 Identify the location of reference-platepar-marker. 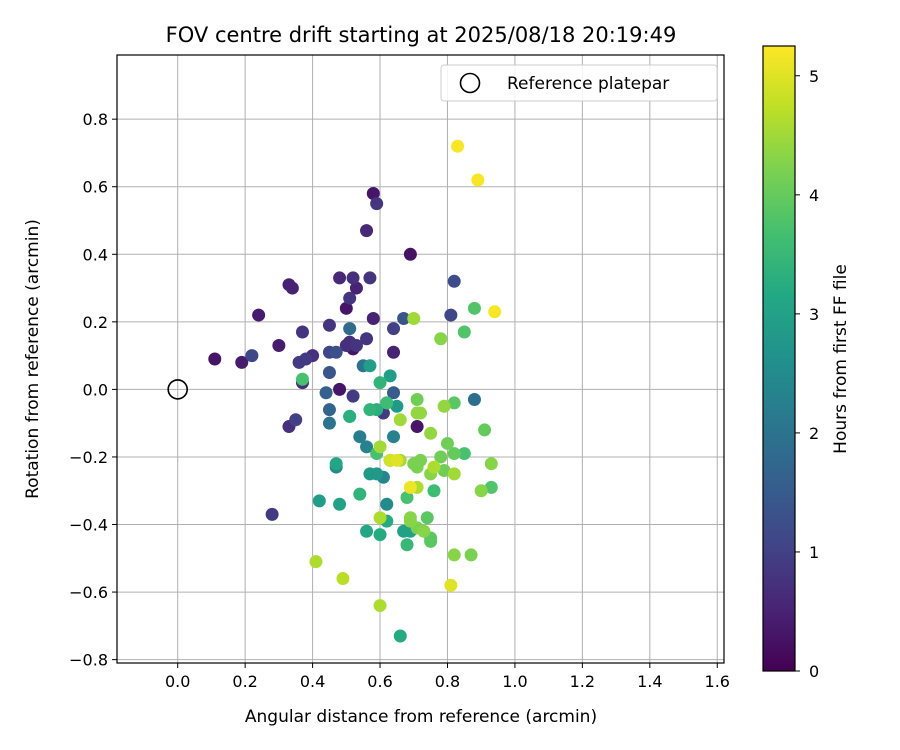
(177, 389).